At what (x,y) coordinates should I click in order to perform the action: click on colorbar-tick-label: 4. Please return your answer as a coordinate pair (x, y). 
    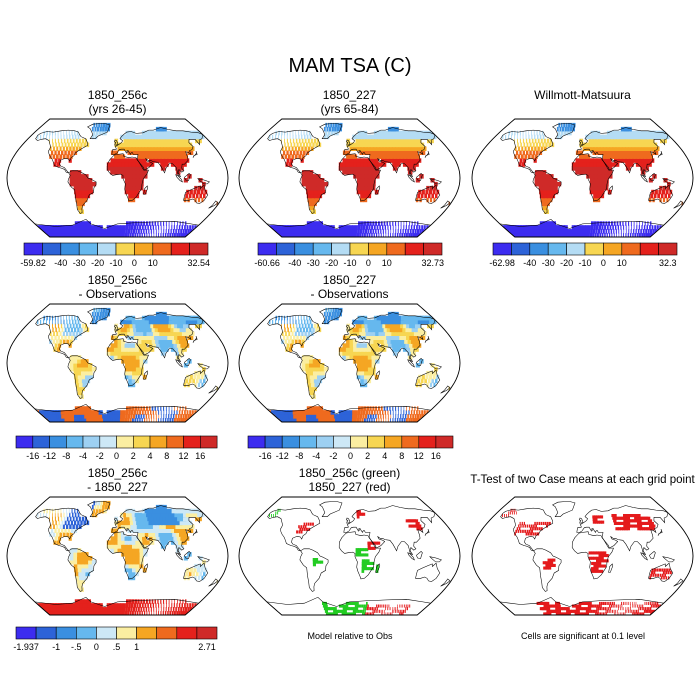
    Looking at the image, I should click on (384, 456).